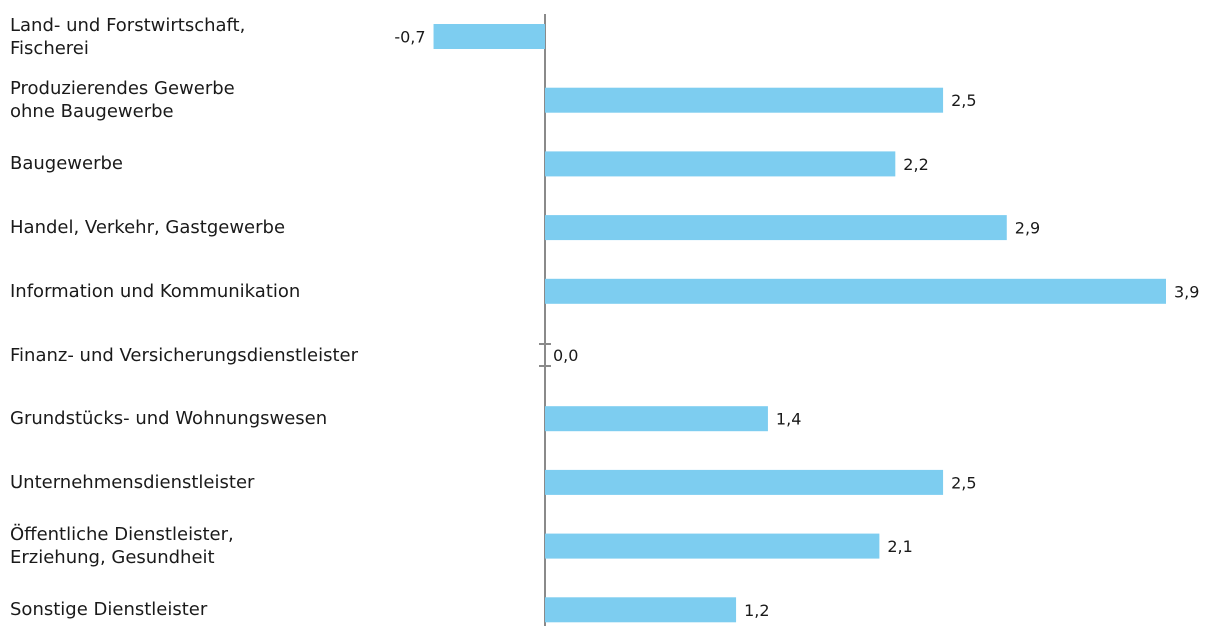 The height and width of the screenshot is (626, 1210). Describe the element at coordinates (169, 419) in the screenshot. I see `category-label: Grundstücks- und Wohnungswesen` at that location.